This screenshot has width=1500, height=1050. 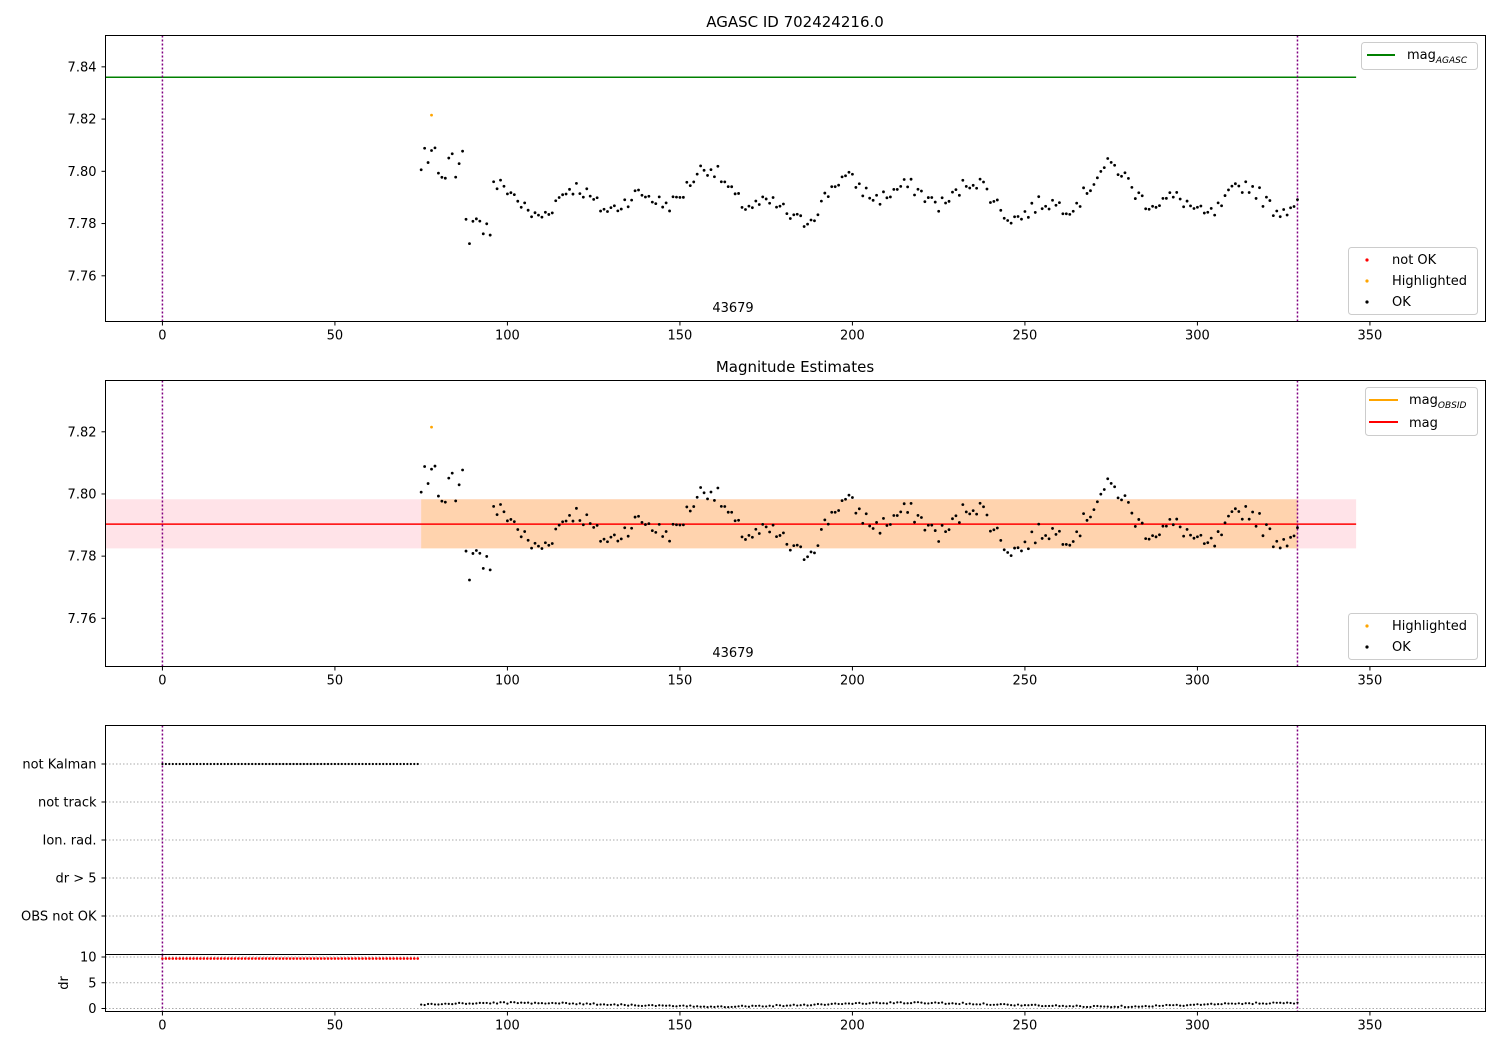 What do you see at coordinates (82, 619) in the screenshot?
I see `y-tick-label-2-0: 7.76` at bounding box center [82, 619].